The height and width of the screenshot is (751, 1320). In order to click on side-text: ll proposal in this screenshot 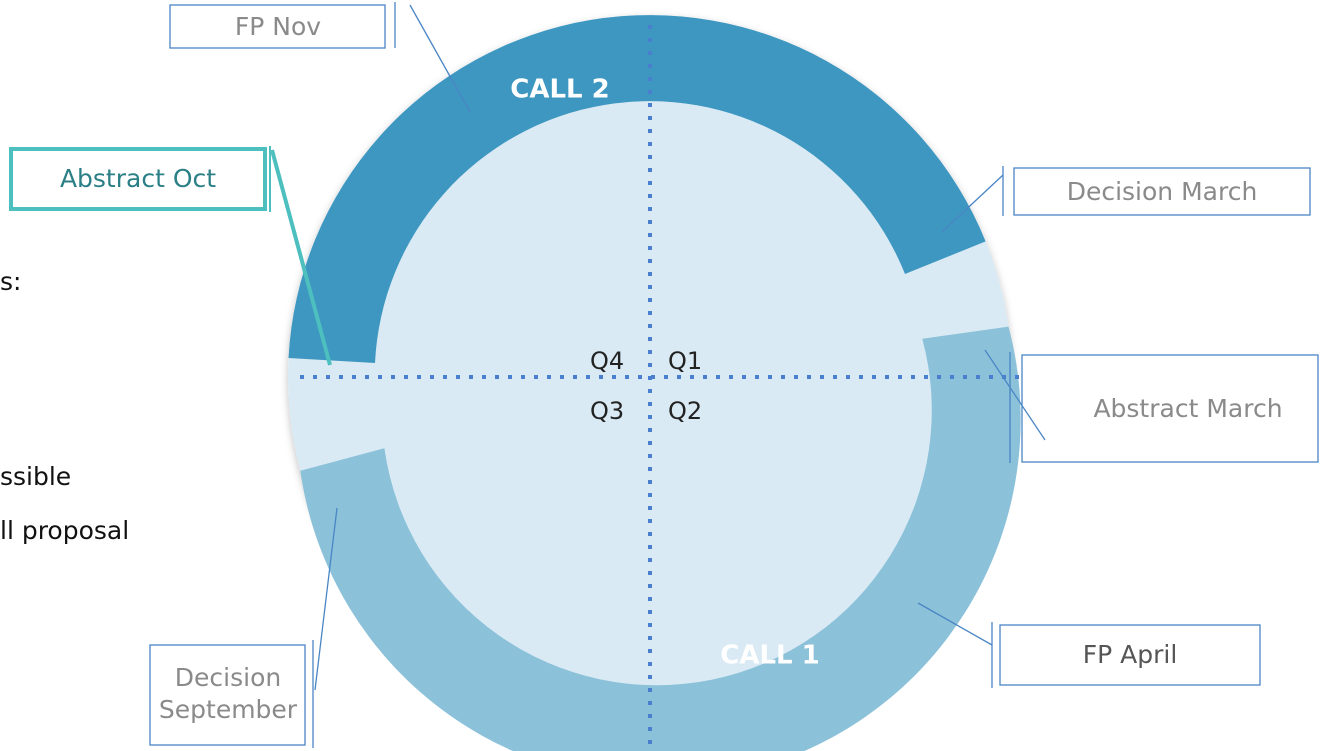, I will do `click(64, 530)`.